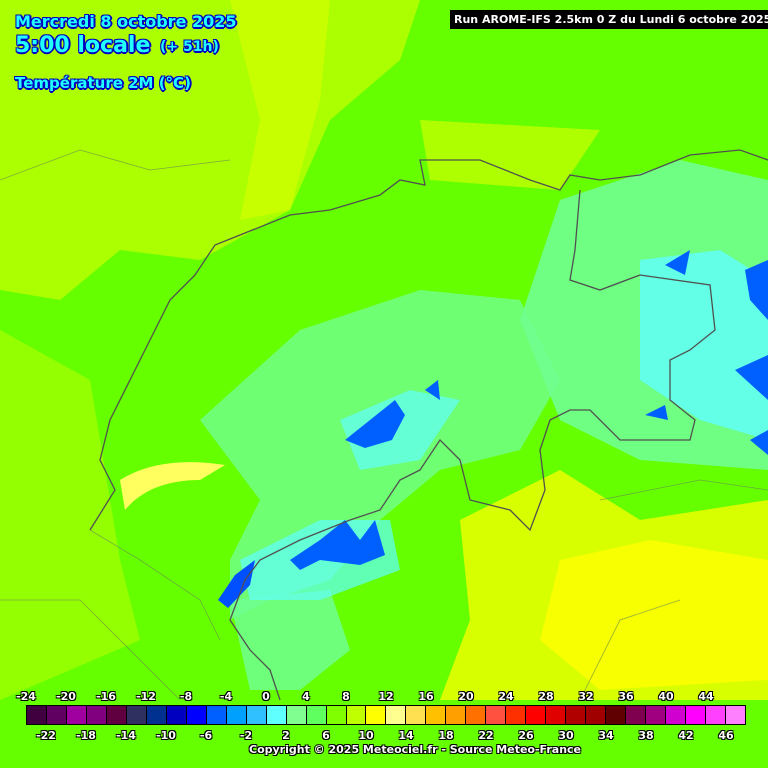  What do you see at coordinates (756, 290) in the screenshot?
I see `freezing-zone-east1` at bounding box center [756, 290].